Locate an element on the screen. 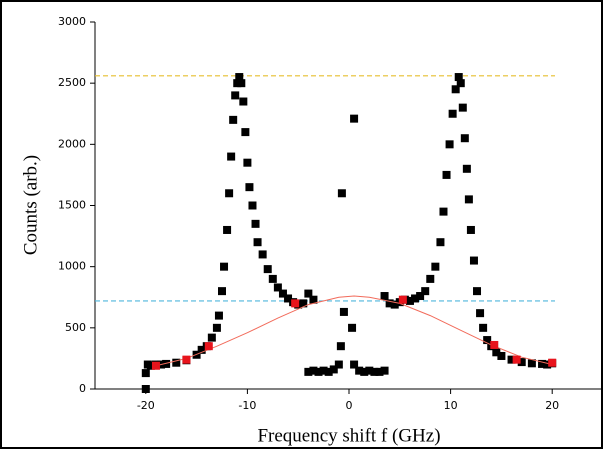 The image size is (604, 450). y-tick-label: 1000 is located at coordinates (72, 266).